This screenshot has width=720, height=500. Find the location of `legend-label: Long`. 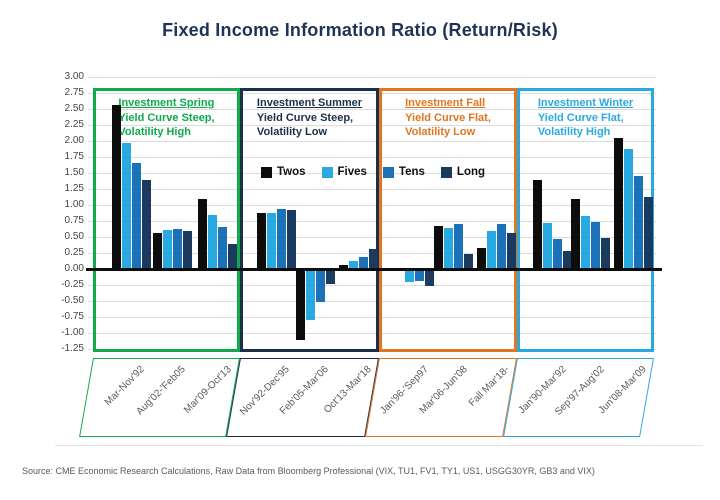

legend-label: Long is located at coordinates (471, 172).